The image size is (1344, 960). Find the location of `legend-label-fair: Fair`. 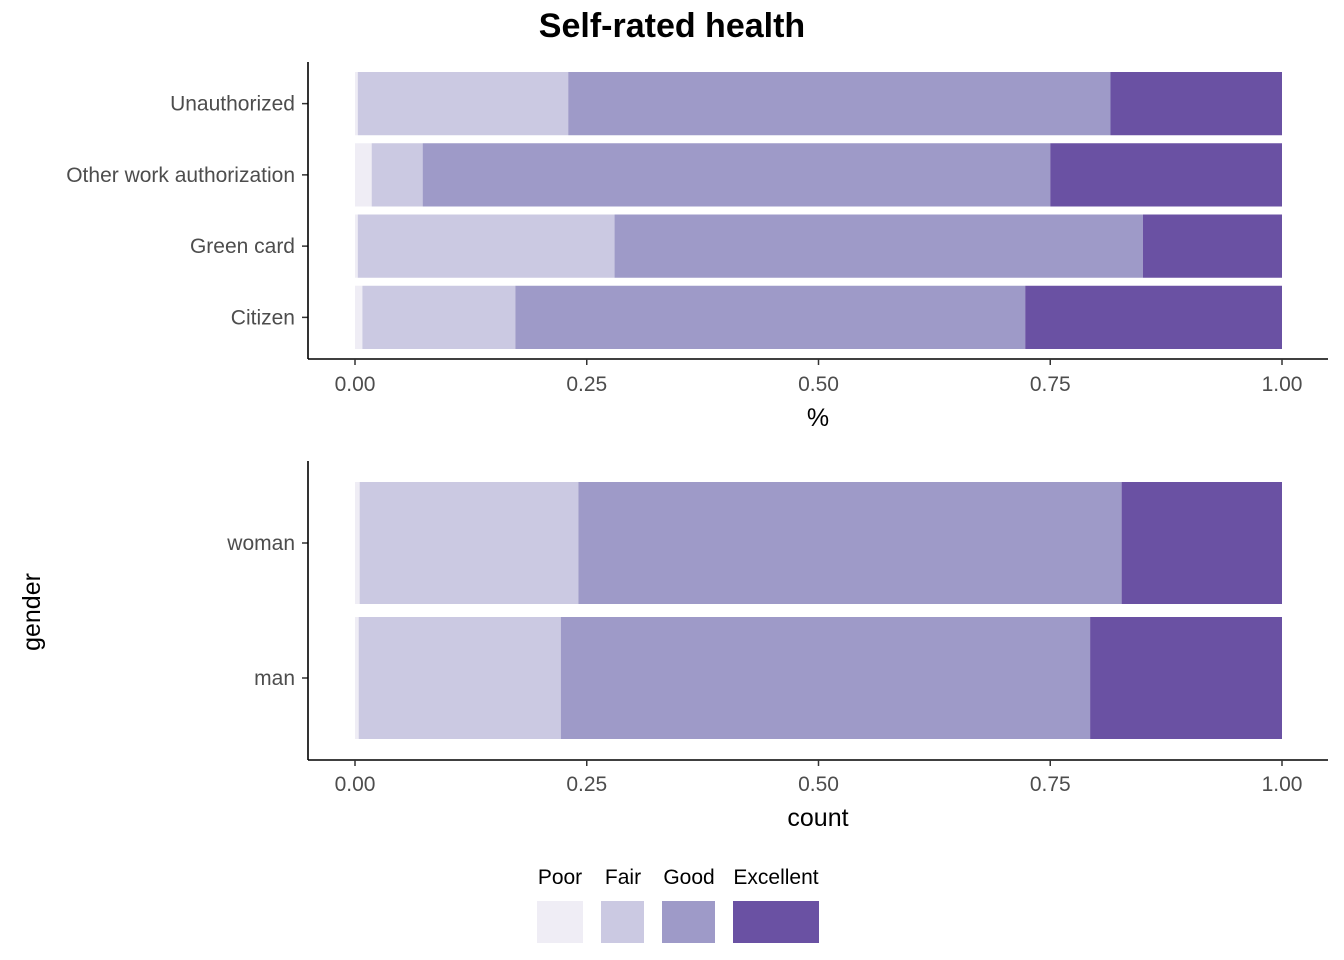

legend-label-fair: Fair is located at coordinates (623, 877).